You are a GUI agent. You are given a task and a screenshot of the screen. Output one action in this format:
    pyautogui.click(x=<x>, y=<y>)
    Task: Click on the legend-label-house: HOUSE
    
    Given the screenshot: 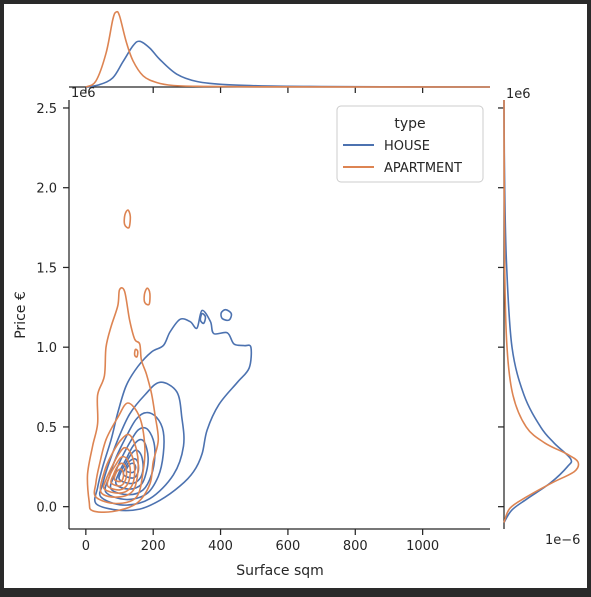 What is the action you would take?
    pyautogui.click(x=407, y=146)
    